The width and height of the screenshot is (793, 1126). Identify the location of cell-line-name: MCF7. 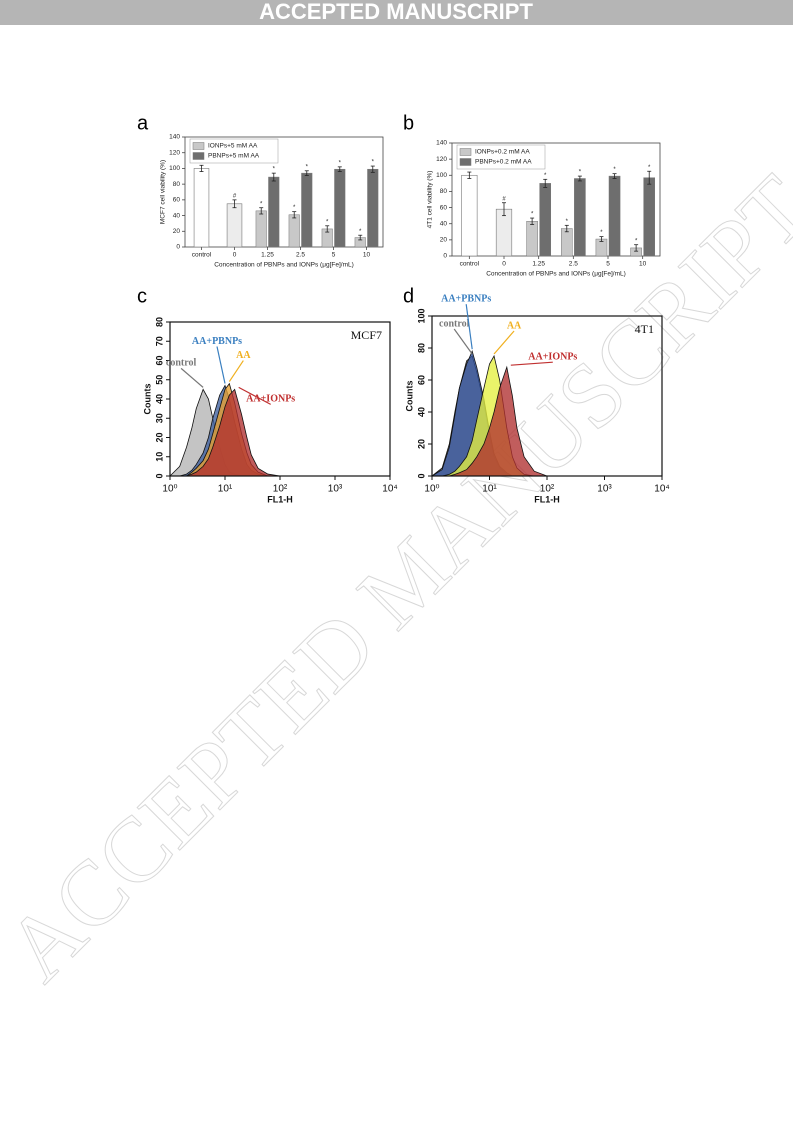
(366, 335).